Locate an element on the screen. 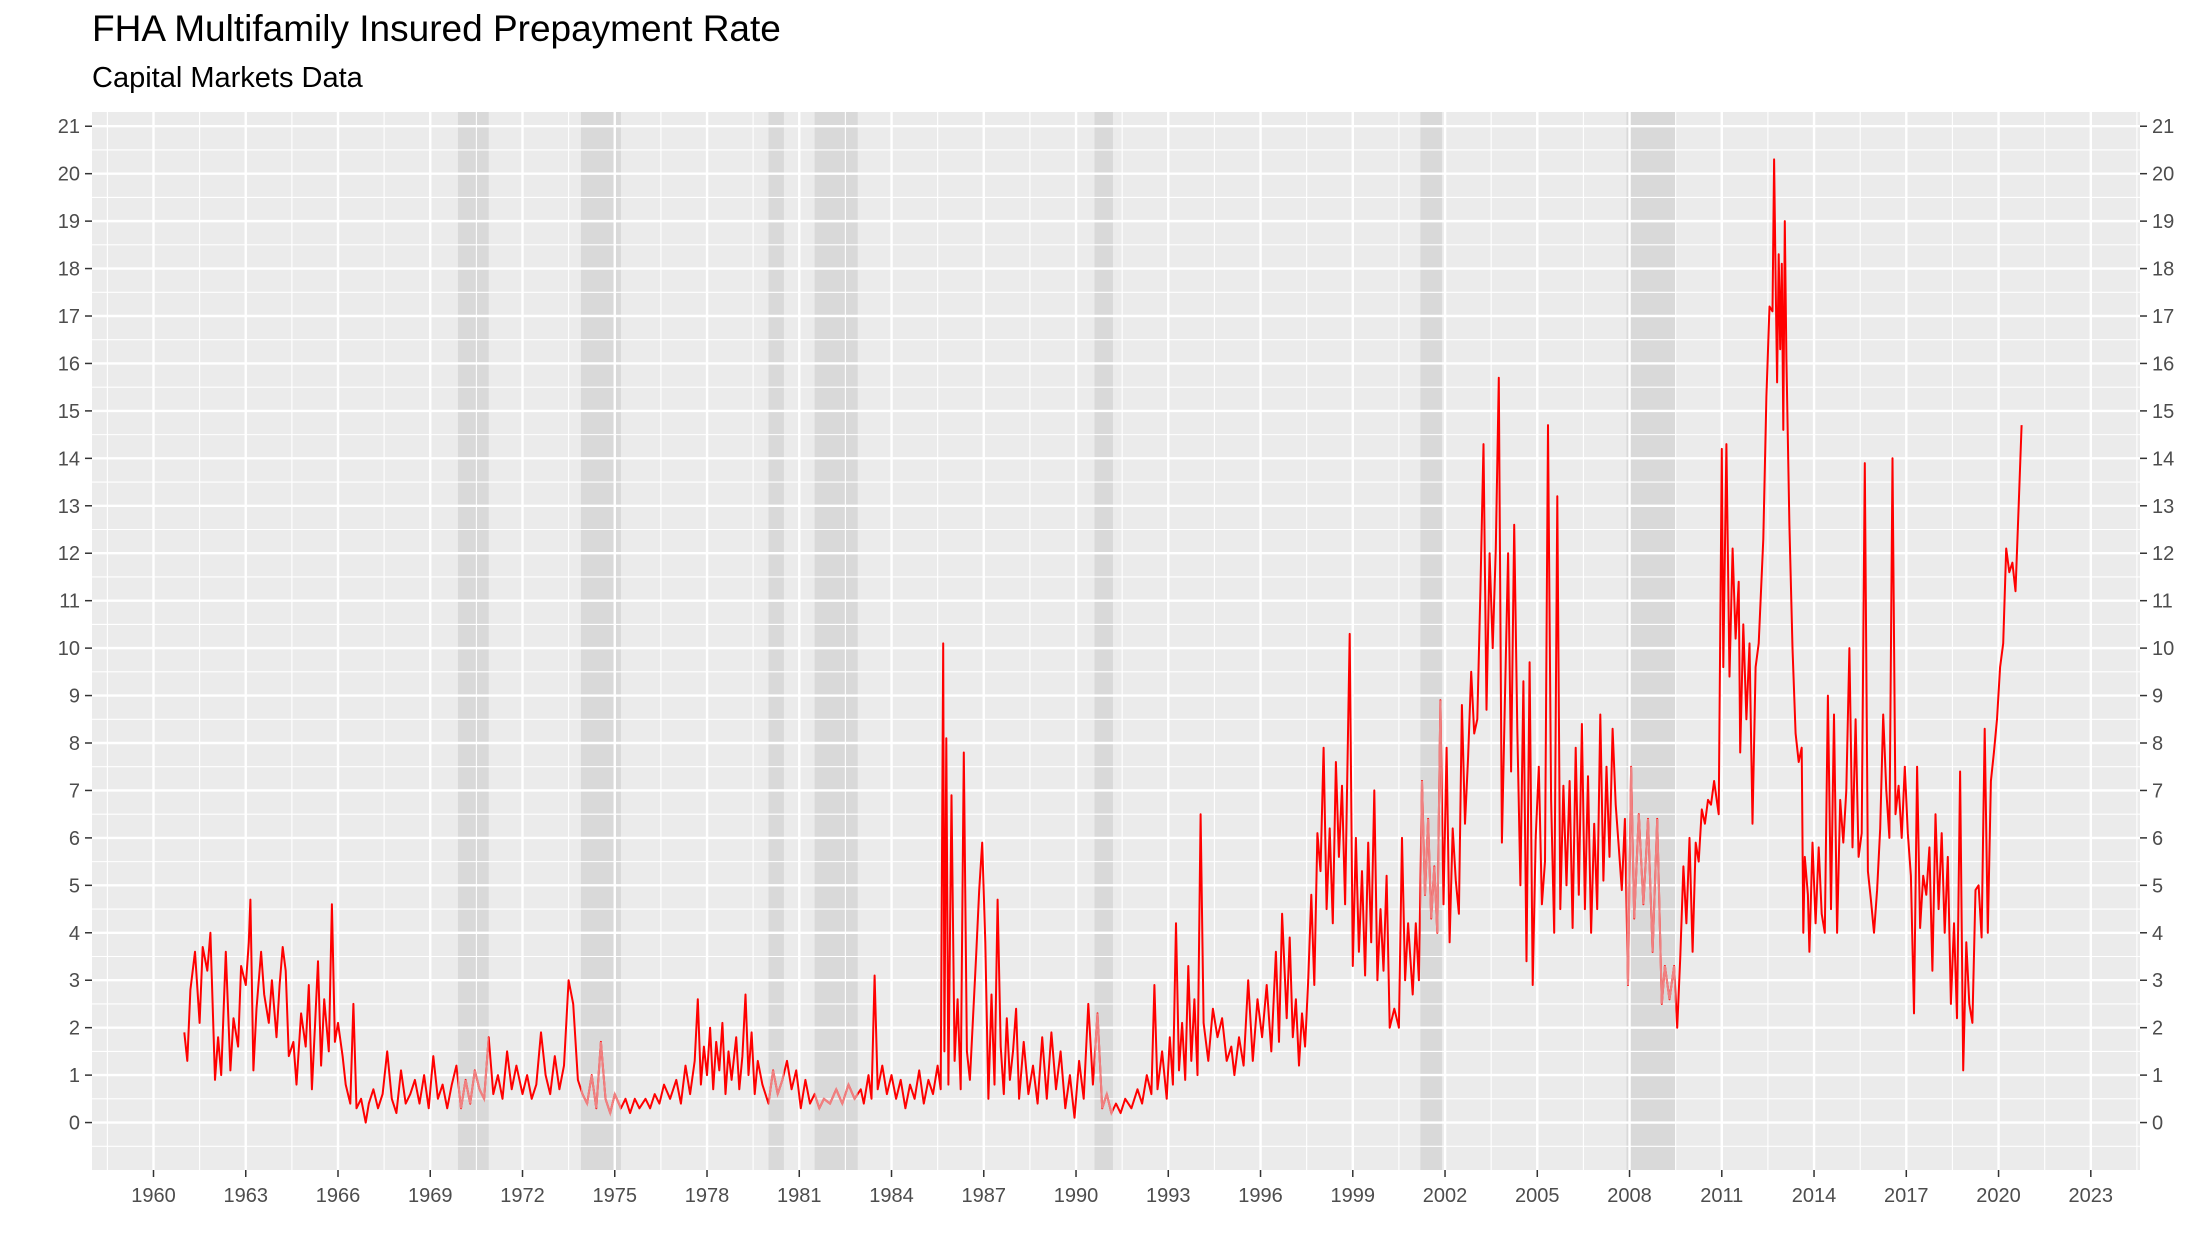 The image size is (2208, 1248). y-tick-label-right: 16 is located at coordinates (2163, 364).